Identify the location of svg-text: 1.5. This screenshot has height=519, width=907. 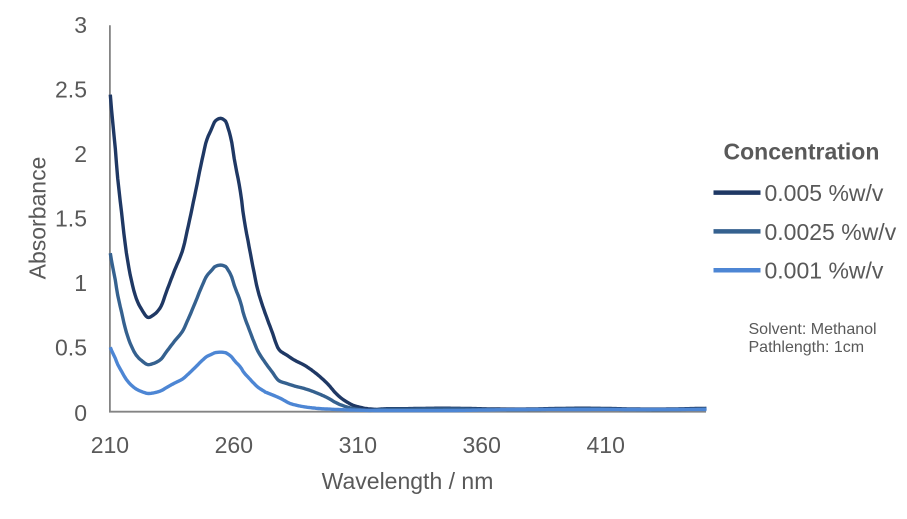
(71, 219).